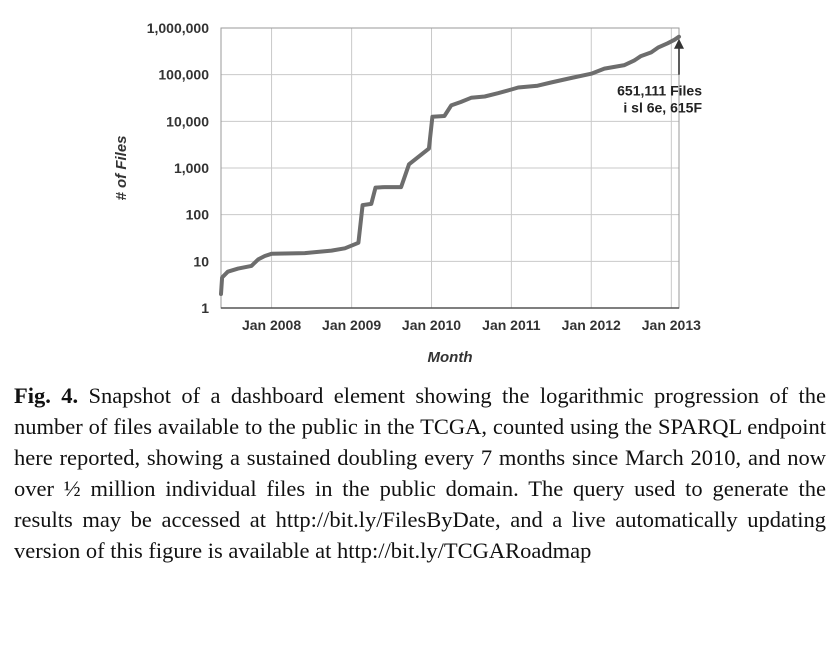 Image resolution: width=837 pixels, height=655 pixels. I want to click on y-tick-label: 10,000, so click(187, 121).